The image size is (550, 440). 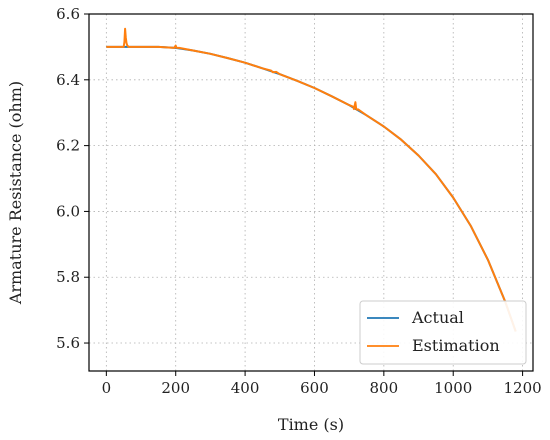 What do you see at coordinates (68, 14) in the screenshot?
I see `y-tick-label: 6.6` at bounding box center [68, 14].